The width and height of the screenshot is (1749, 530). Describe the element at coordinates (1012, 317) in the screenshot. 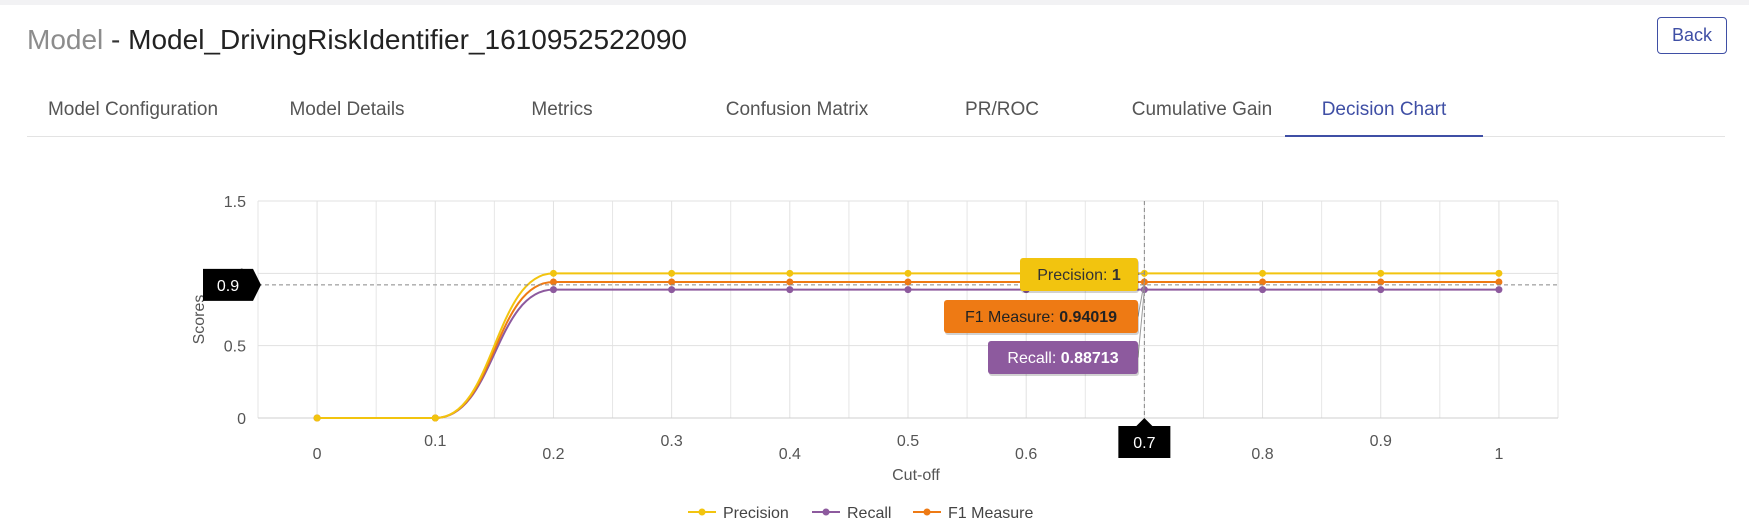

I see `tooltip-label: F1 Measure:` at that location.